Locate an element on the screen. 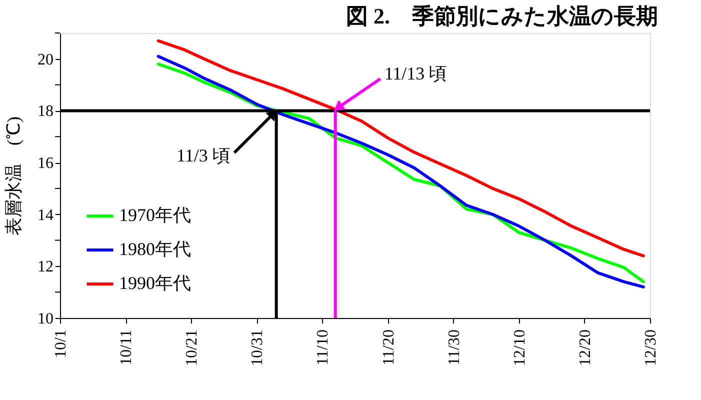  x-tick-label: 10/11 is located at coordinates (127, 348).